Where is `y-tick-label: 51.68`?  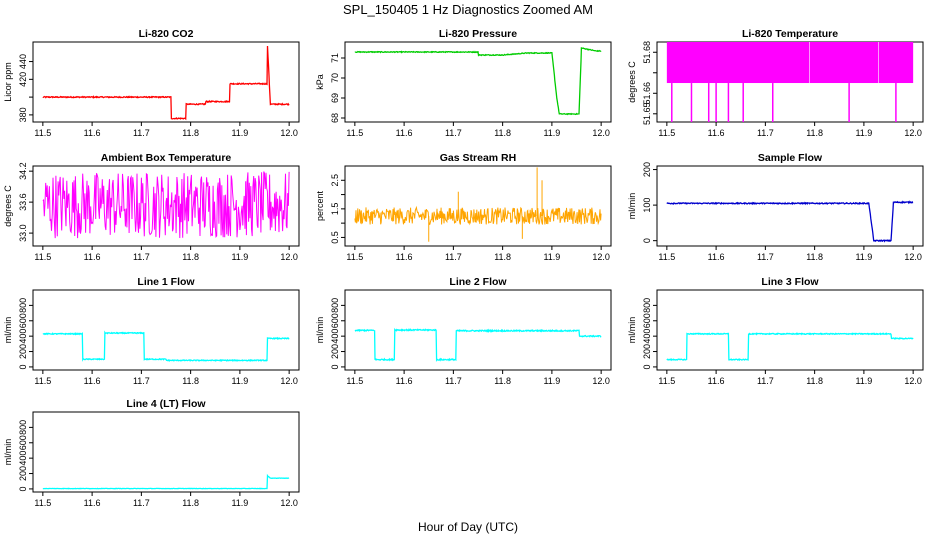 y-tick-label: 51.68 is located at coordinates (647, 52).